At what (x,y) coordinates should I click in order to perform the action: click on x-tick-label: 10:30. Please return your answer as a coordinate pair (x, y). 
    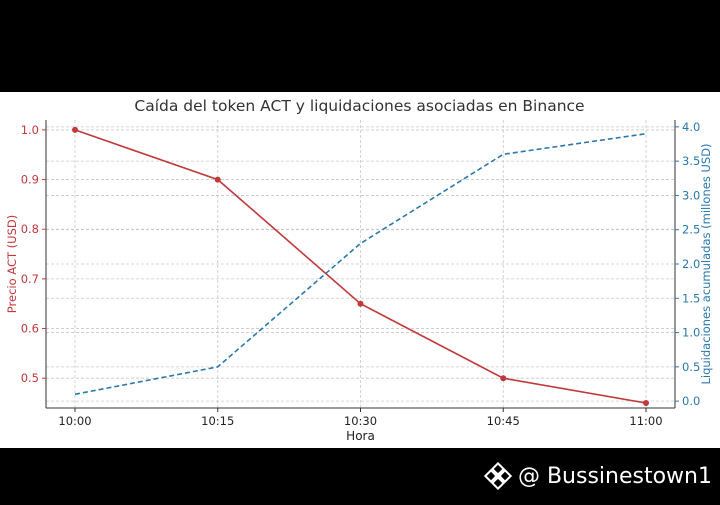
    Looking at the image, I should click on (360, 421).